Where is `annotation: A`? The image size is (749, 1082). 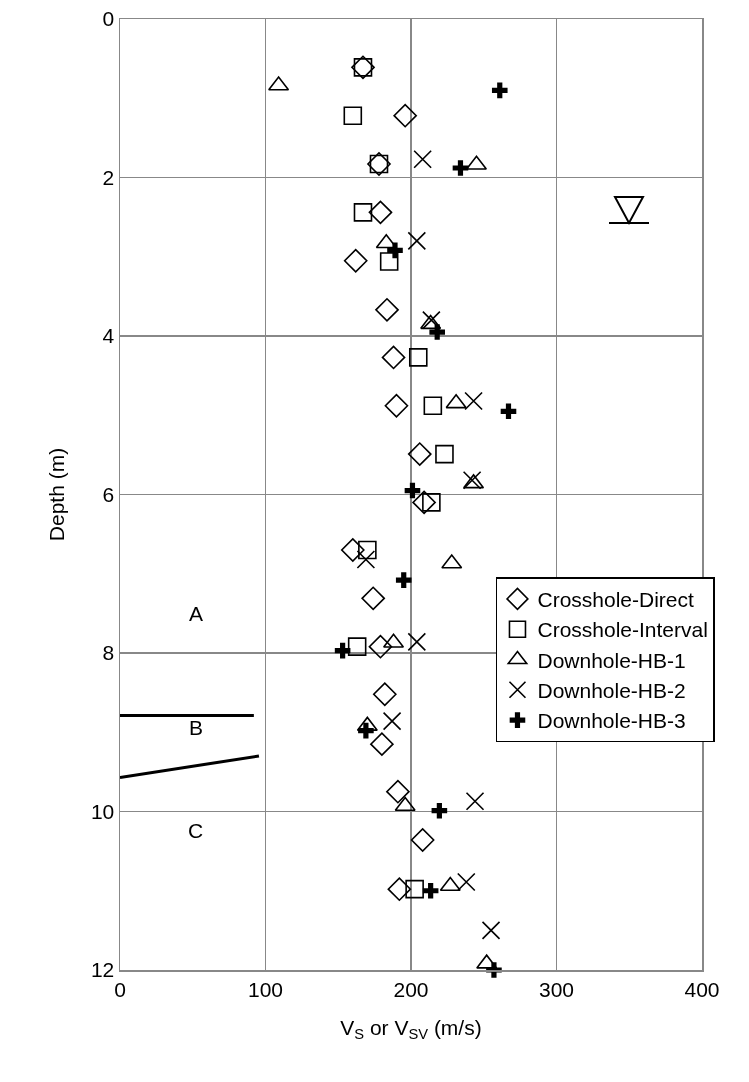
annotation: A is located at coordinates (196, 613).